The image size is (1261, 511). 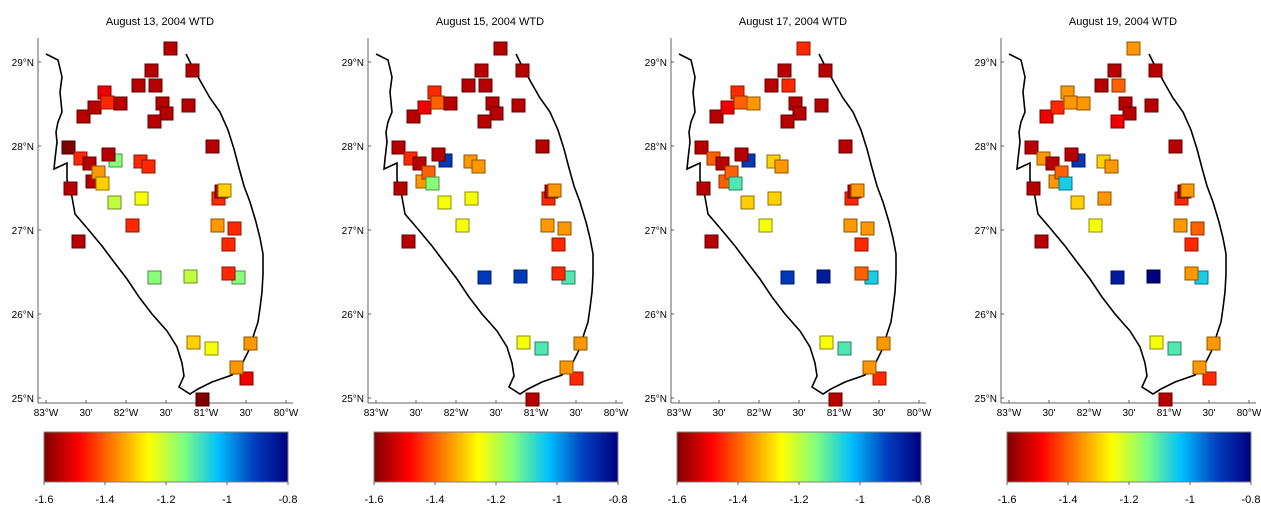 I want to click on panel-title: August 17, 2004 WTD, so click(x=793, y=22).